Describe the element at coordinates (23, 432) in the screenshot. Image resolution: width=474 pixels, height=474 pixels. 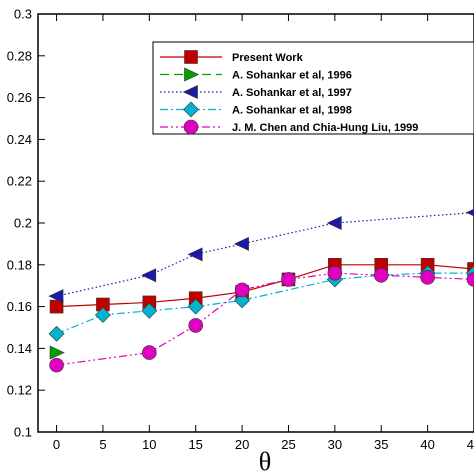
I see `y-tick-label: 0.1` at that location.